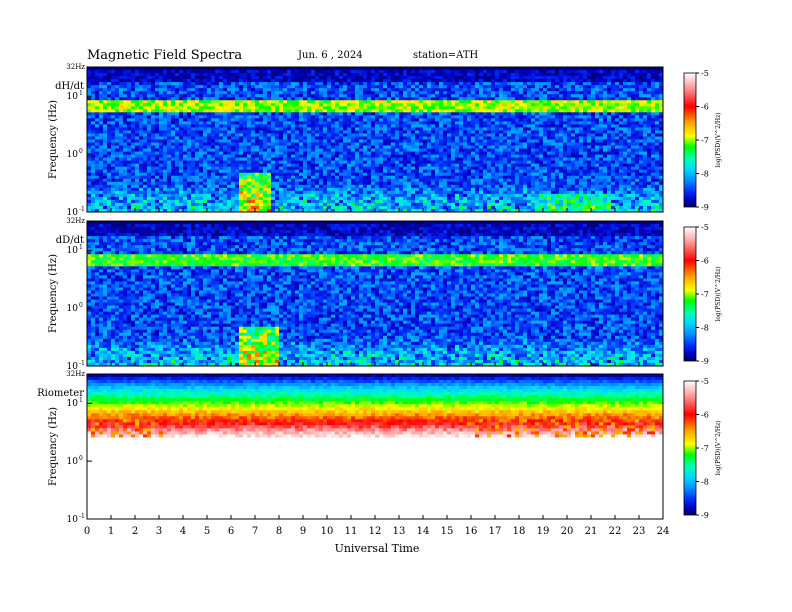  I want to click on figure-date: Jun. 6 , 2024, so click(330, 55).